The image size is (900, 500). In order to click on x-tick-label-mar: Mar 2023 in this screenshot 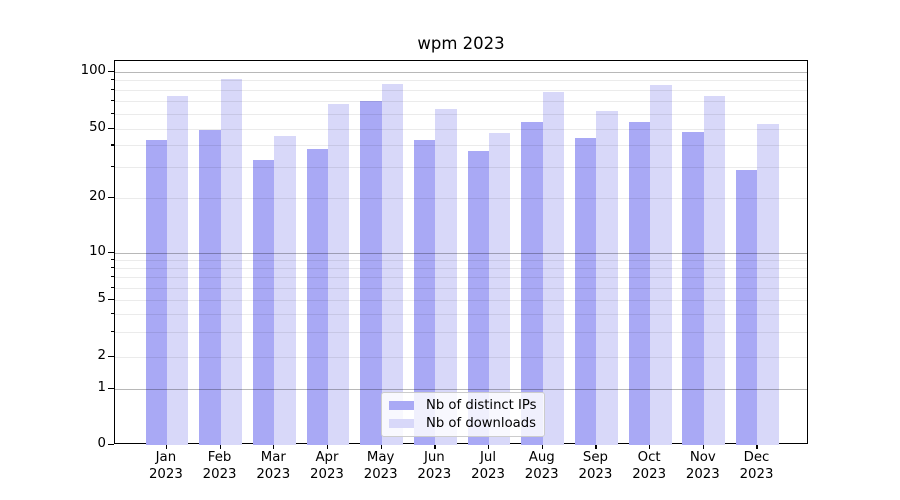, I will do `click(273, 466)`.